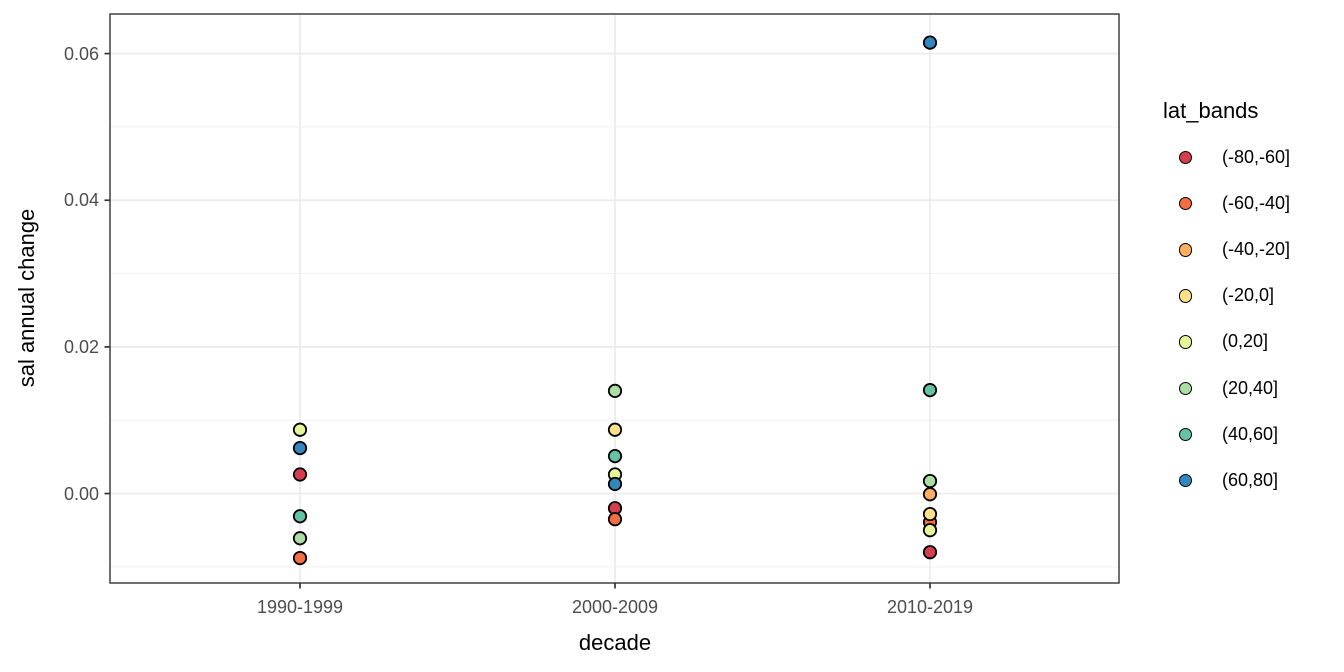 This screenshot has height=672, width=1344. Describe the element at coordinates (1256, 157) in the screenshot. I see `legend-label: (-80,-60]` at that location.